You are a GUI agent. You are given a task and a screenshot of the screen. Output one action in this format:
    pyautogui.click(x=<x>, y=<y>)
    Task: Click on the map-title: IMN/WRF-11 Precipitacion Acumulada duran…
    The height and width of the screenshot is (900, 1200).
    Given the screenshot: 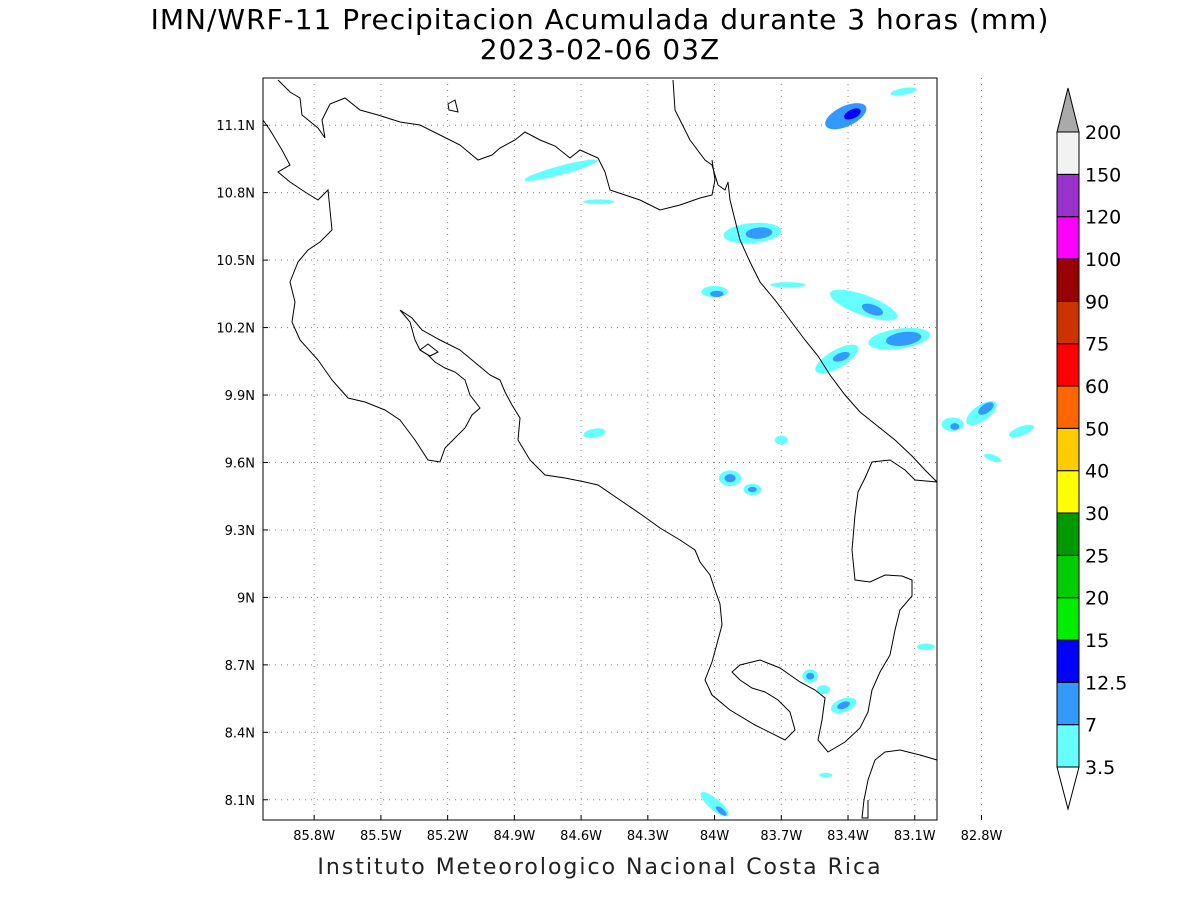 What is the action you would take?
    pyautogui.click(x=600, y=19)
    